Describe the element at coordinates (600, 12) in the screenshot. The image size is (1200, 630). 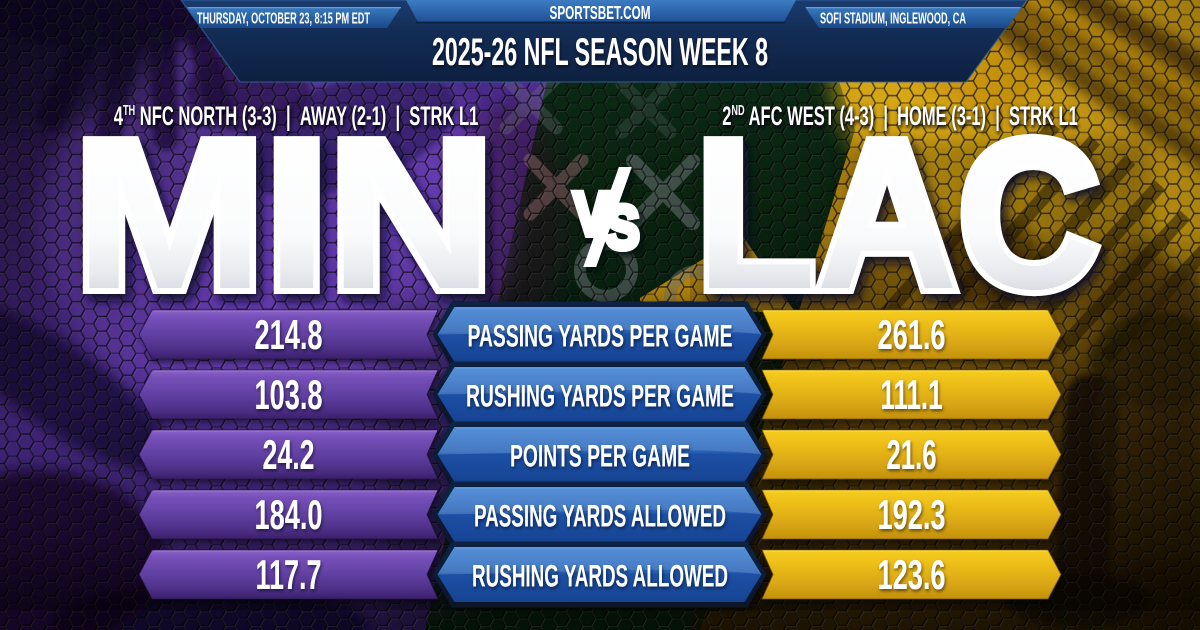
I see `svg-text: SPORTSBET.COM` at that location.